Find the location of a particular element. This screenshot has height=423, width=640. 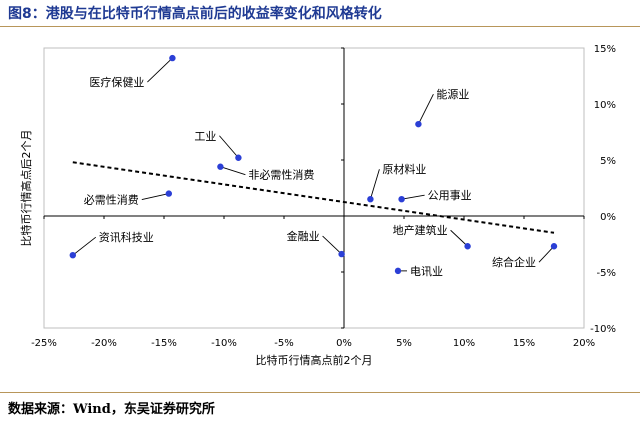

data-label: 公用事业 is located at coordinates (450, 195).